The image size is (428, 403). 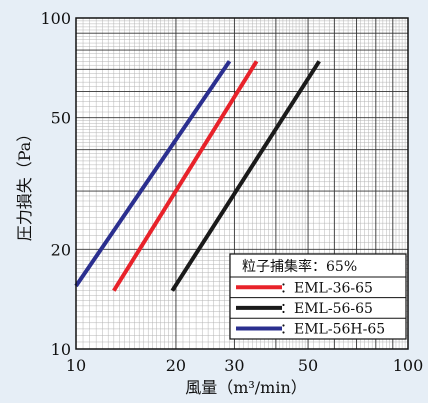 I want to click on legend-box, so click(x=318, y=296).